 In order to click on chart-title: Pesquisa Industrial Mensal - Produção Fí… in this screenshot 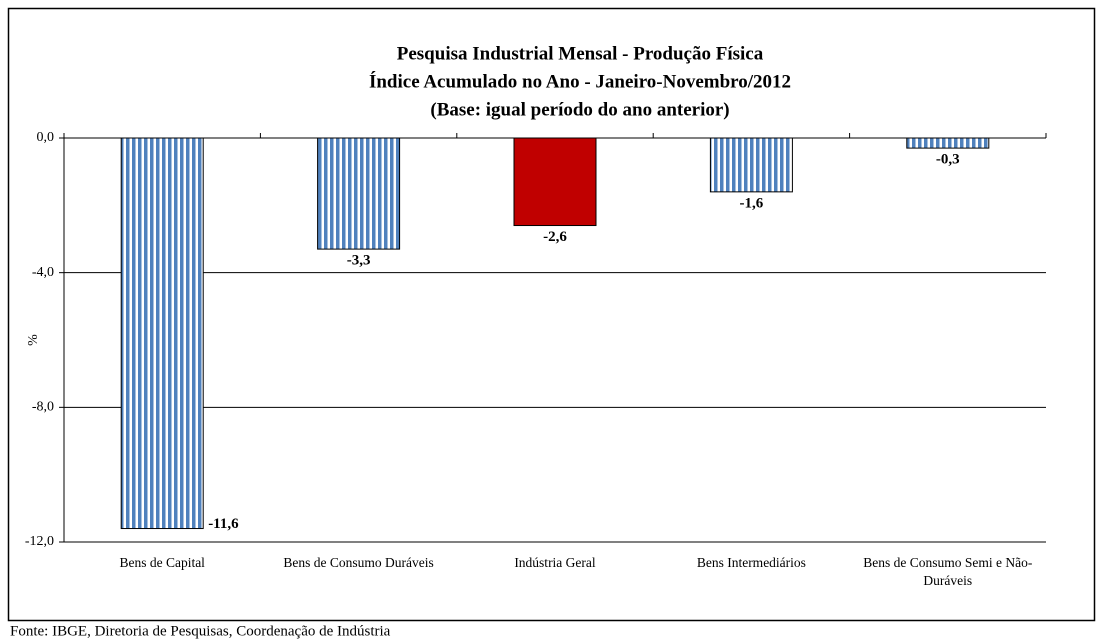, I will do `click(580, 53)`.